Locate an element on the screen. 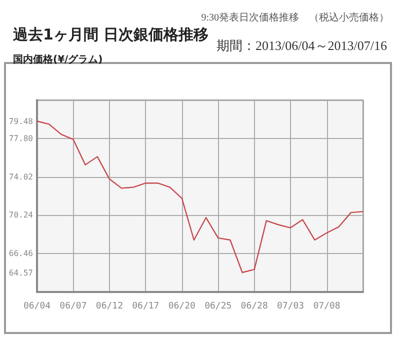  y-tick-label: 79.48 is located at coordinates (21, 121).